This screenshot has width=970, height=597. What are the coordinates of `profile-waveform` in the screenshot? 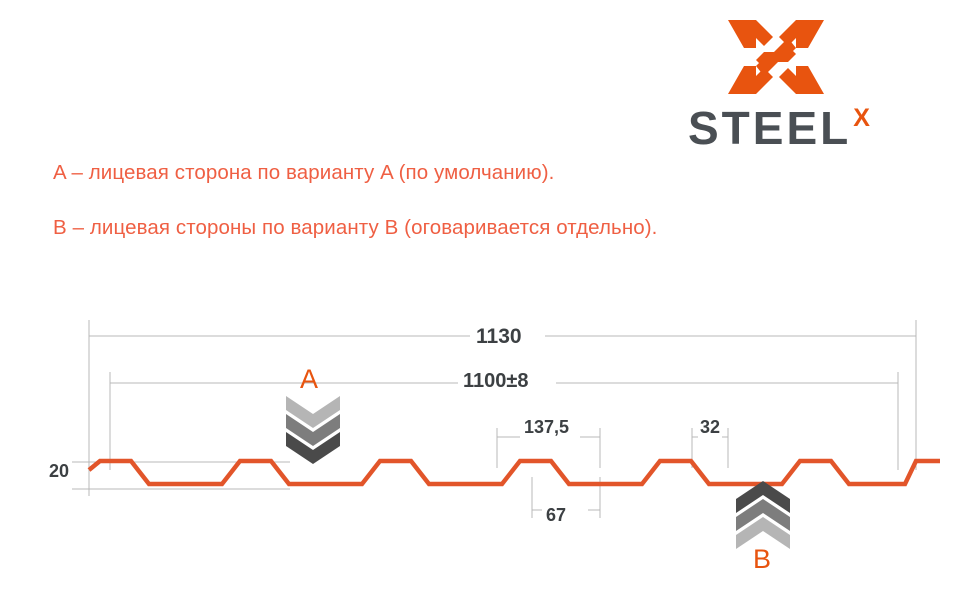 It's located at (513, 472).